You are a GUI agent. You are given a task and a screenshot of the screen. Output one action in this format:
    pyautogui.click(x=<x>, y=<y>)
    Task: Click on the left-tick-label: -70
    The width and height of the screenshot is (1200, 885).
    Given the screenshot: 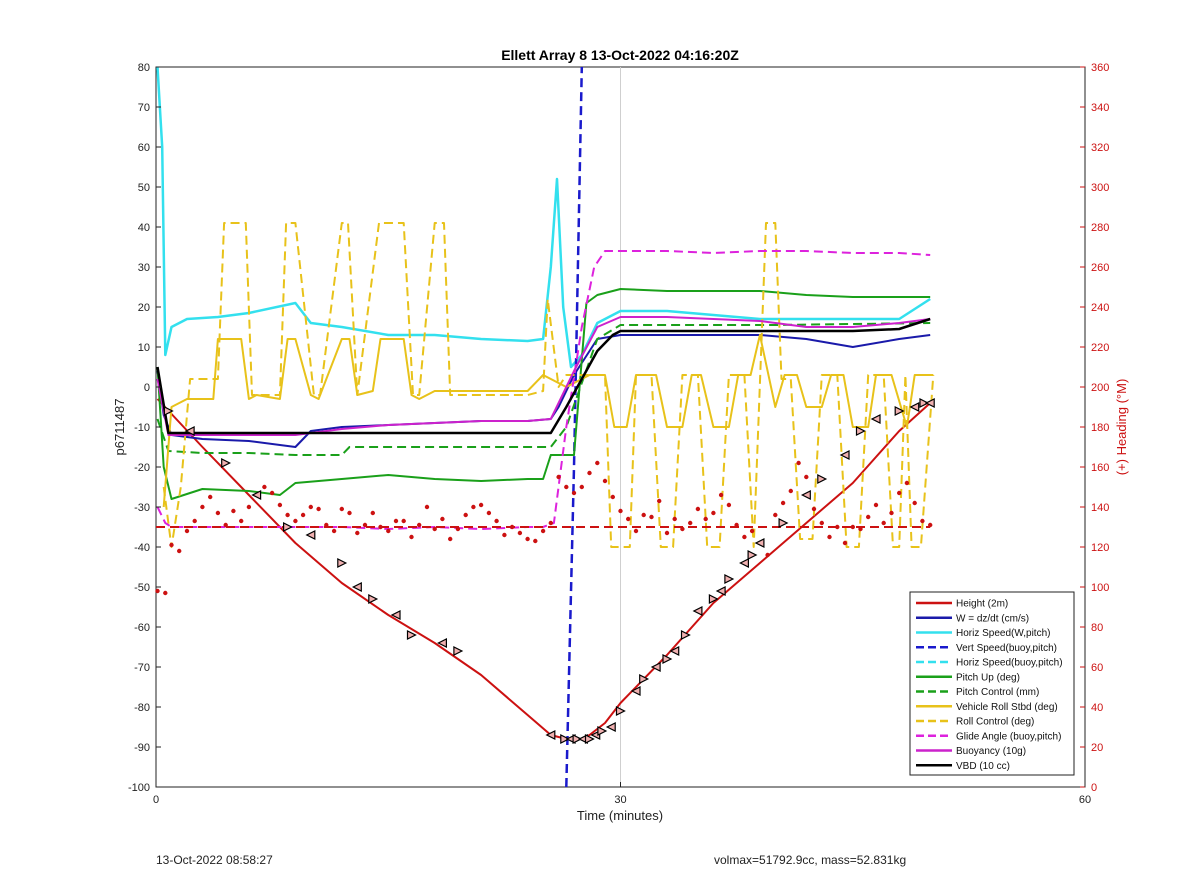 What is the action you would take?
    pyautogui.click(x=142, y=668)
    